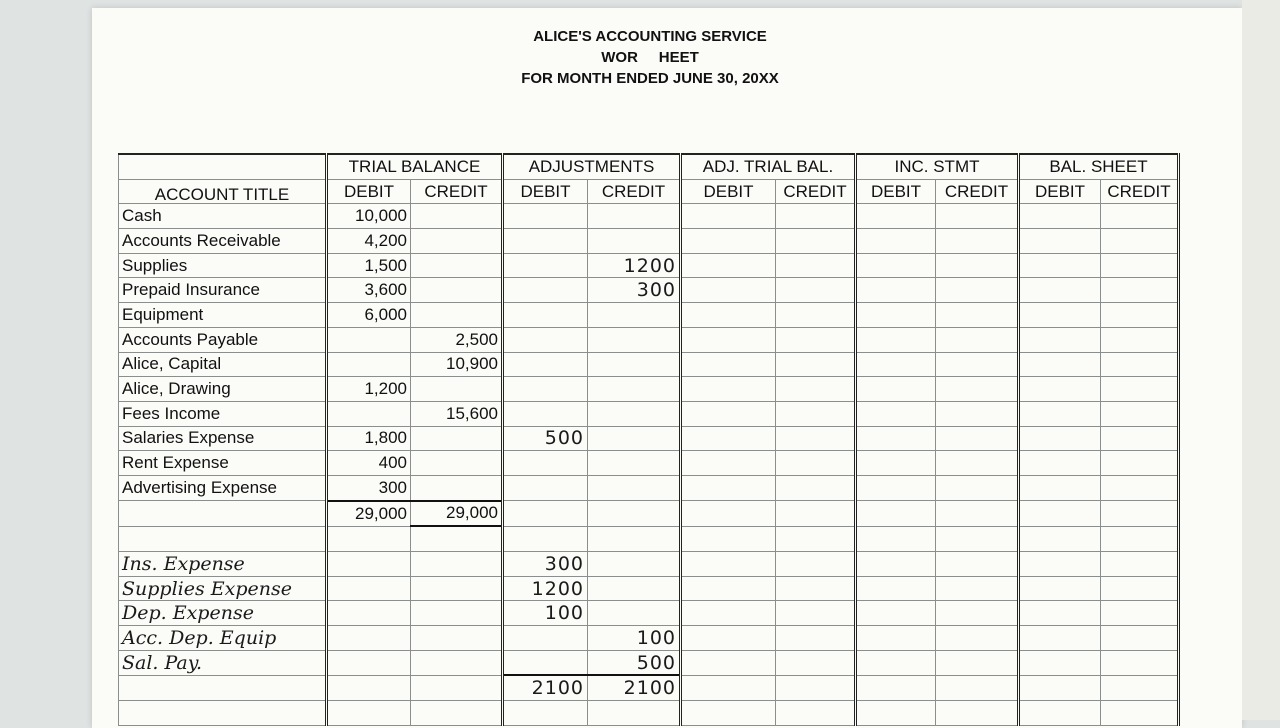 Image resolution: width=1280 pixels, height=728 pixels. What do you see at coordinates (649, 564) in the screenshot?
I see `adjustment-account-row: Ins. Expense 300` at bounding box center [649, 564].